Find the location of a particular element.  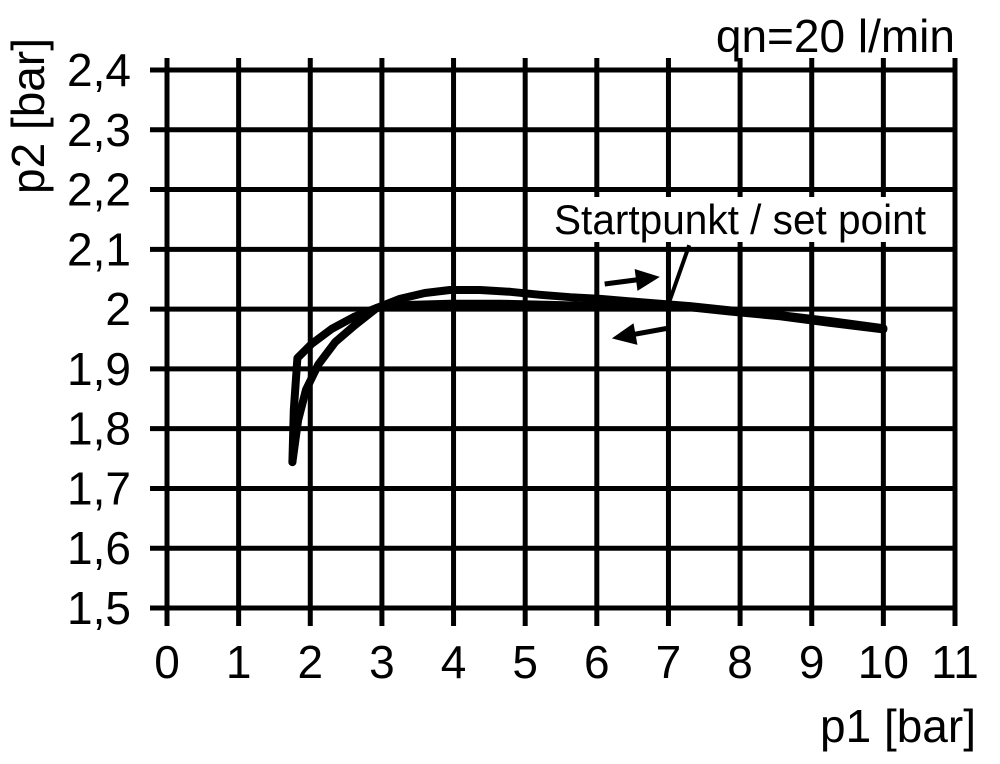

y-tick-label: 2 is located at coordinates (118, 309).